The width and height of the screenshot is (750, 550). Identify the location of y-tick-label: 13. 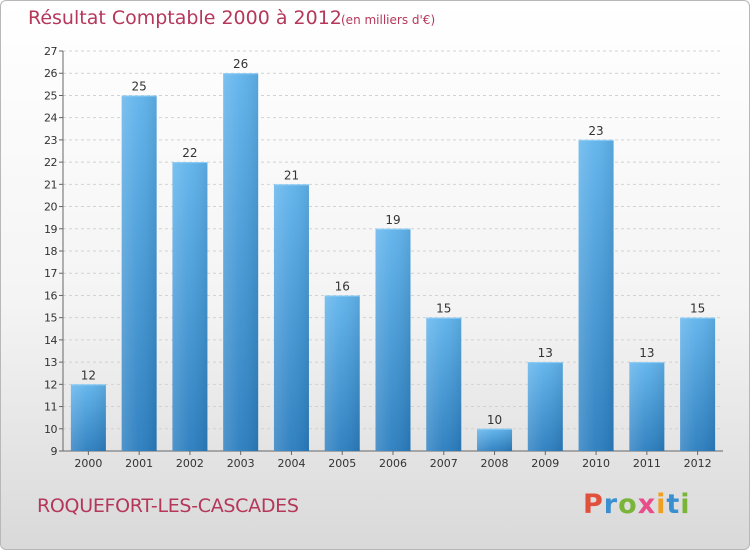
(50, 362).